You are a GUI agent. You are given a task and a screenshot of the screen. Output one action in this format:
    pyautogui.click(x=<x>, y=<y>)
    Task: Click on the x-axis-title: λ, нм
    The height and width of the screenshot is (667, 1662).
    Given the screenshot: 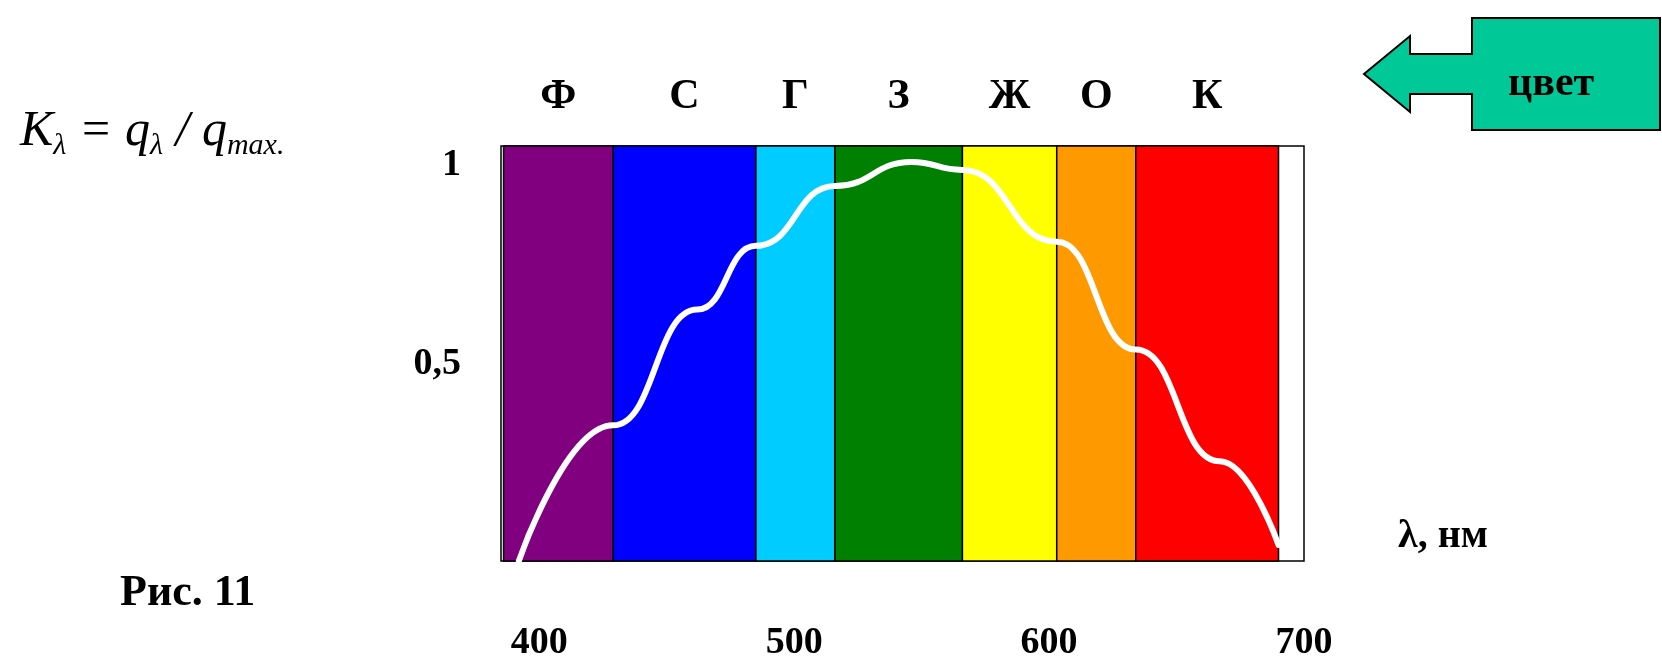 What is the action you would take?
    pyautogui.click(x=1443, y=533)
    